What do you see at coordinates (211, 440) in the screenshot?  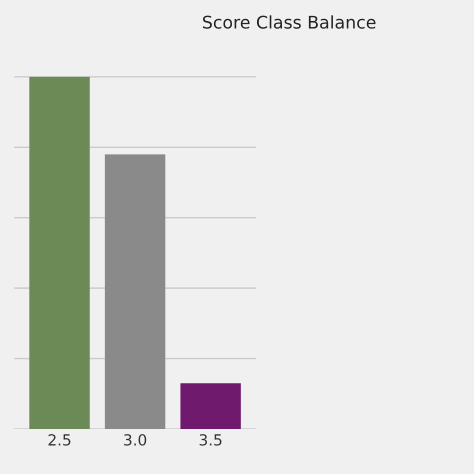 I see `x-tick-label: 3.5` at bounding box center [211, 440].